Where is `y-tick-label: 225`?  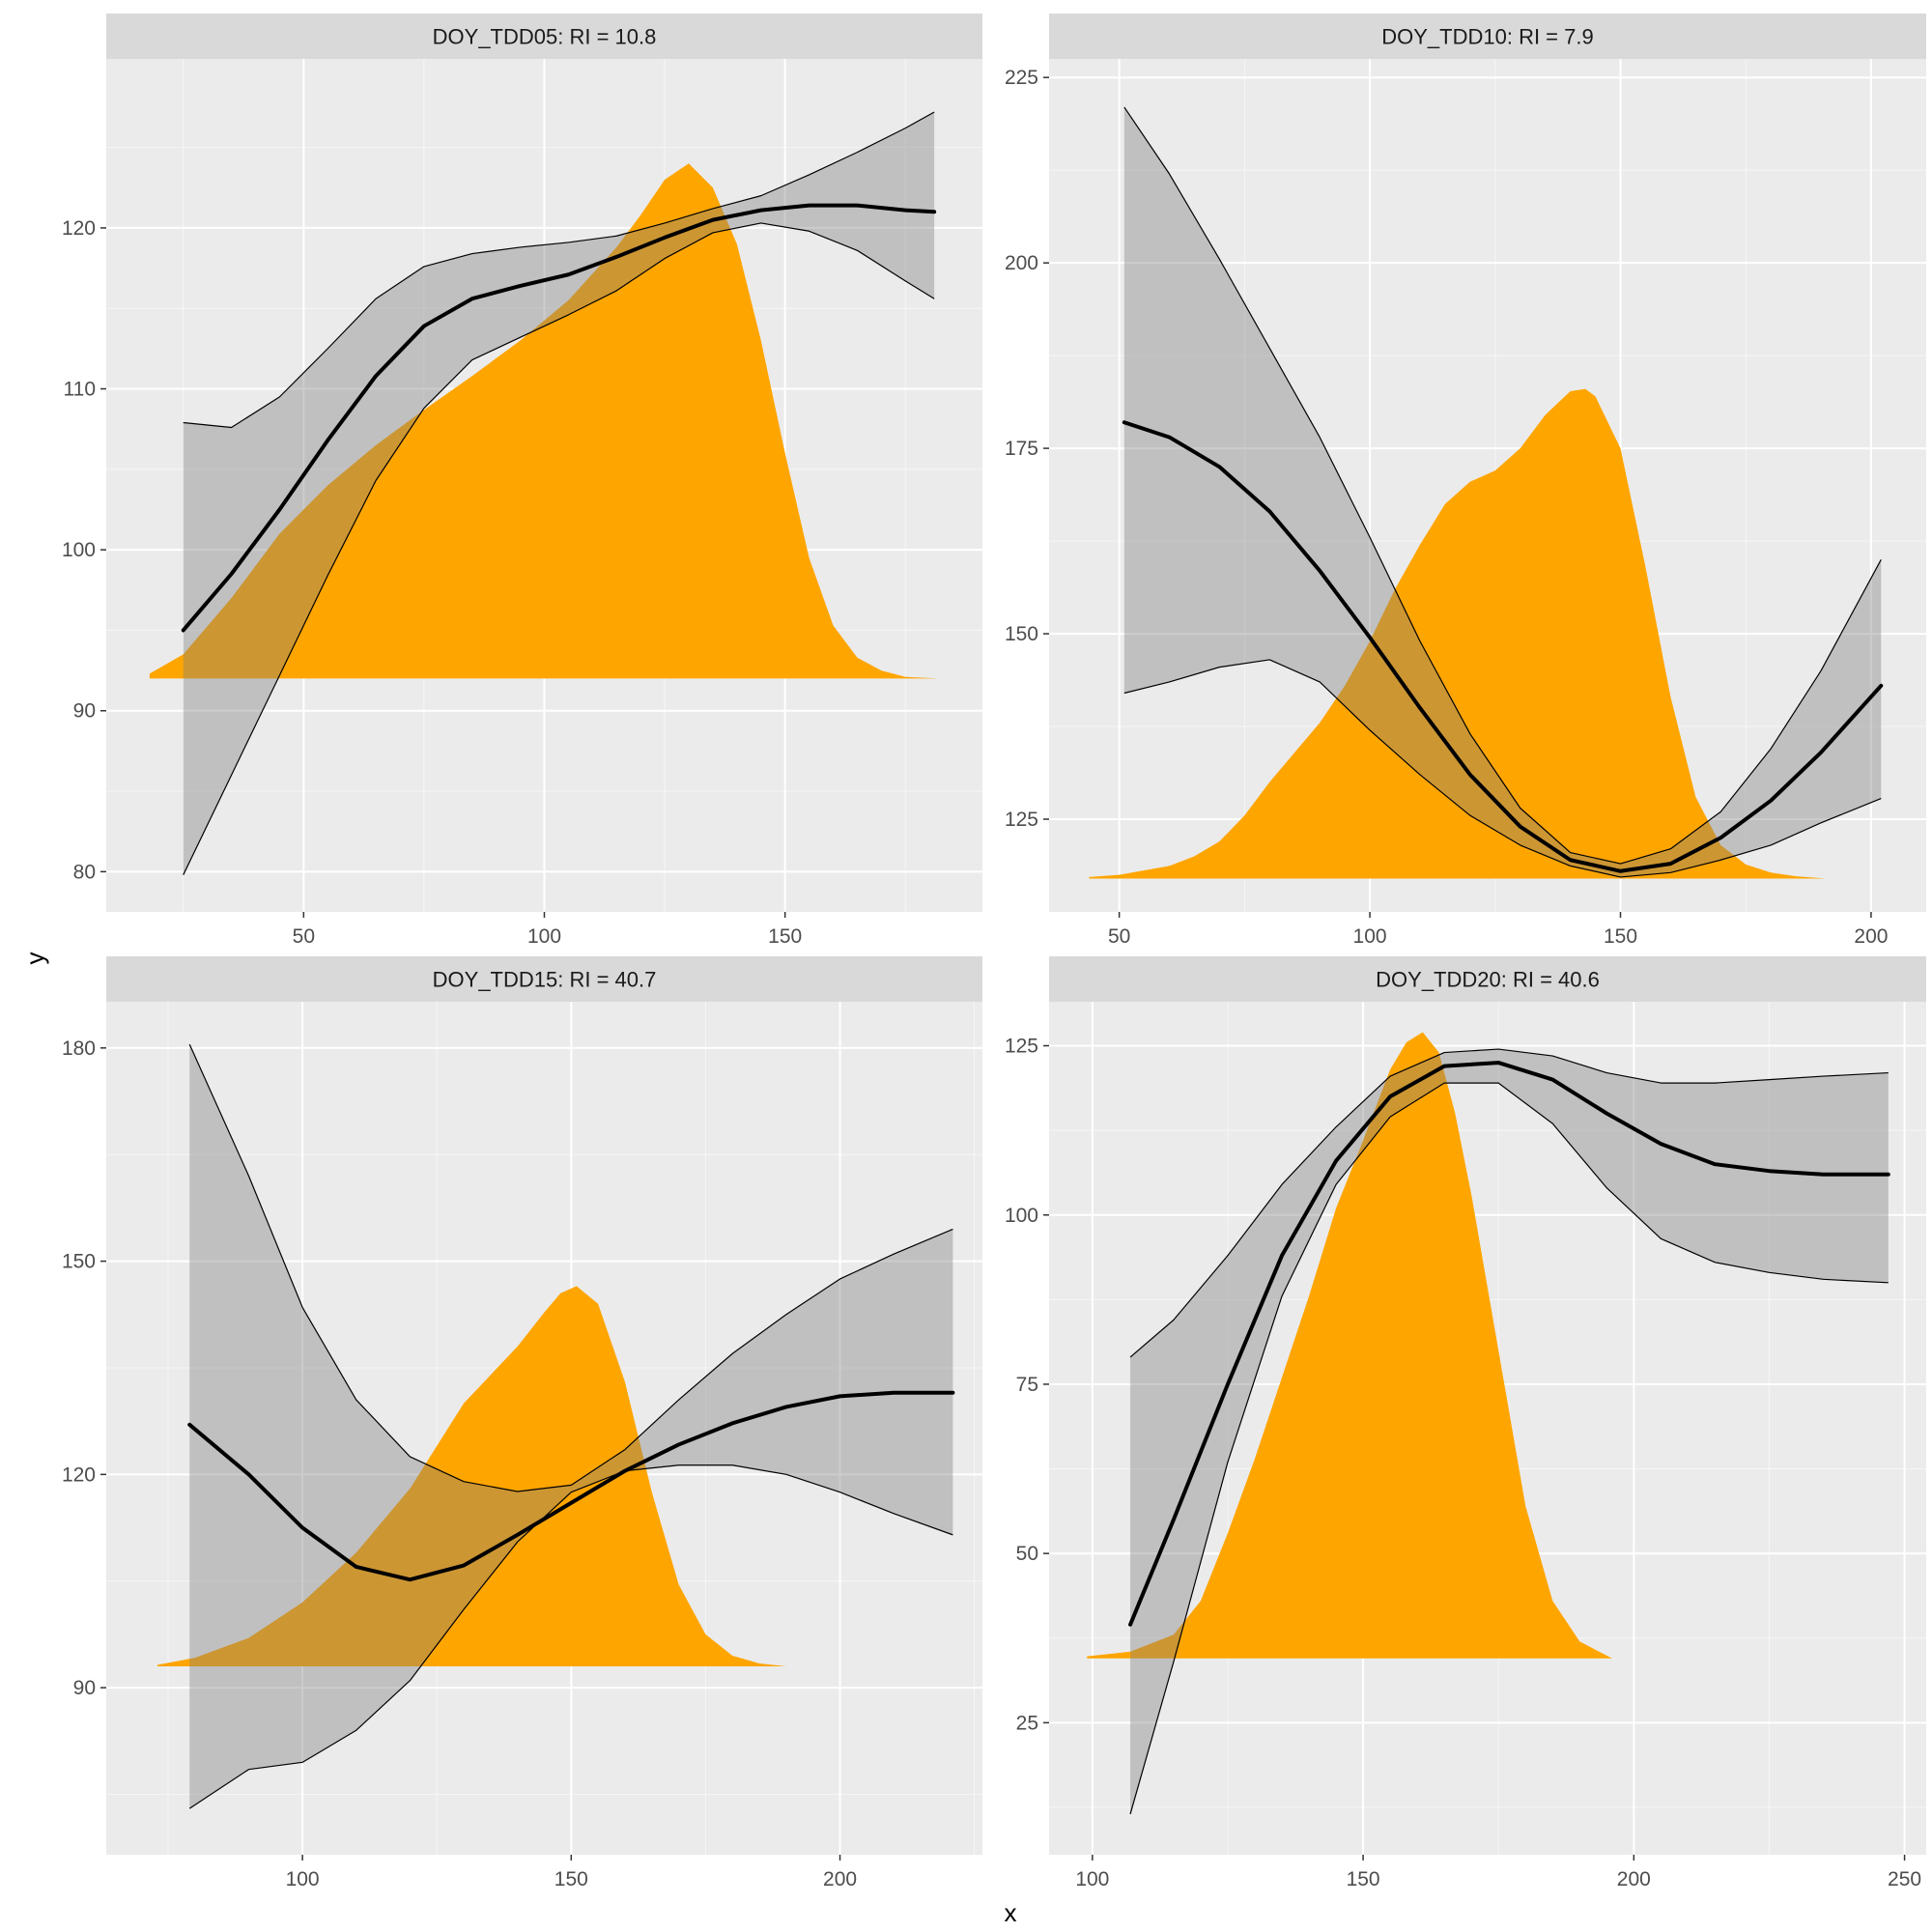
y-tick-label: 225 is located at coordinates (1021, 78).